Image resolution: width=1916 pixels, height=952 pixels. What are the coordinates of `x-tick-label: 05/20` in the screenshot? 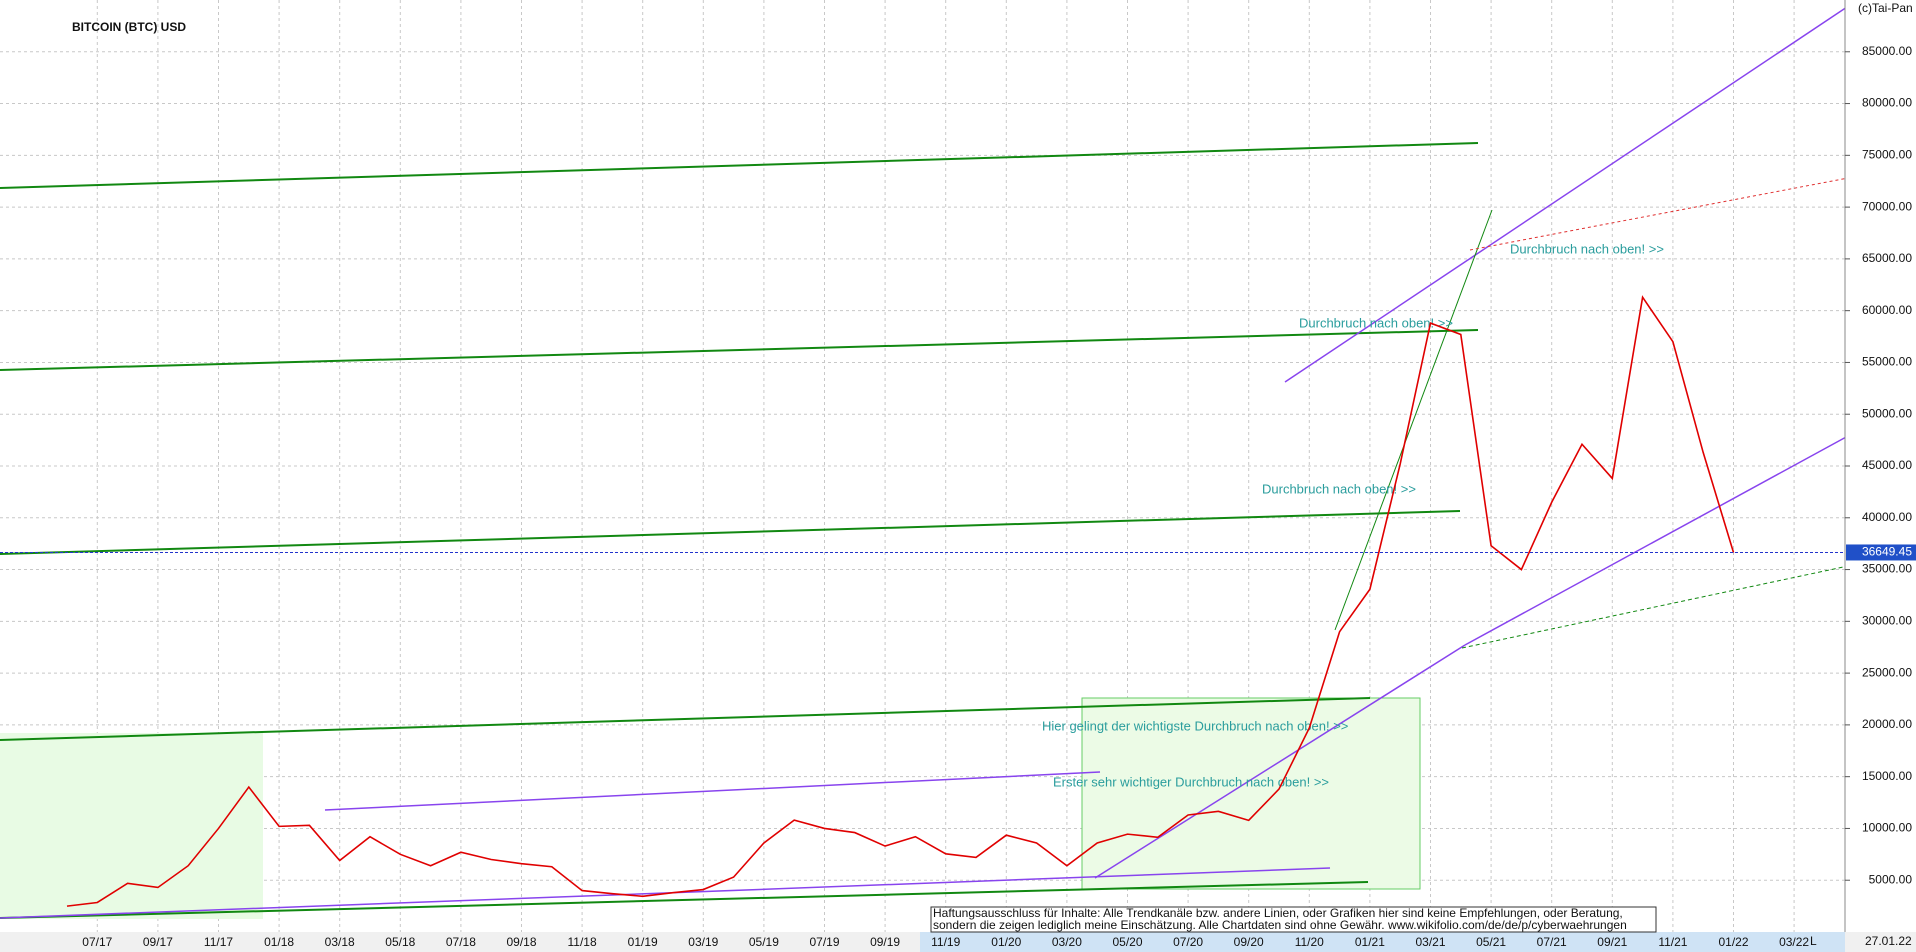 It's located at (1127, 942).